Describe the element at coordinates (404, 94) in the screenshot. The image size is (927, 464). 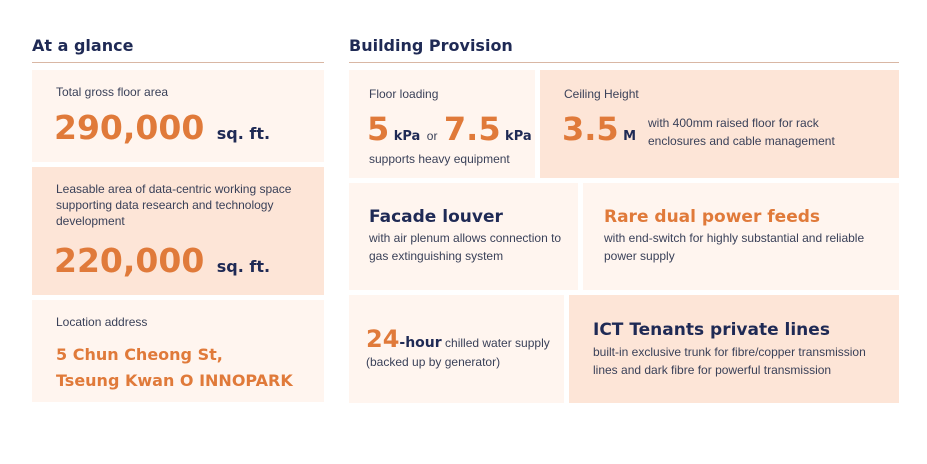
I see `floor-loading-label: Floor loading` at that location.